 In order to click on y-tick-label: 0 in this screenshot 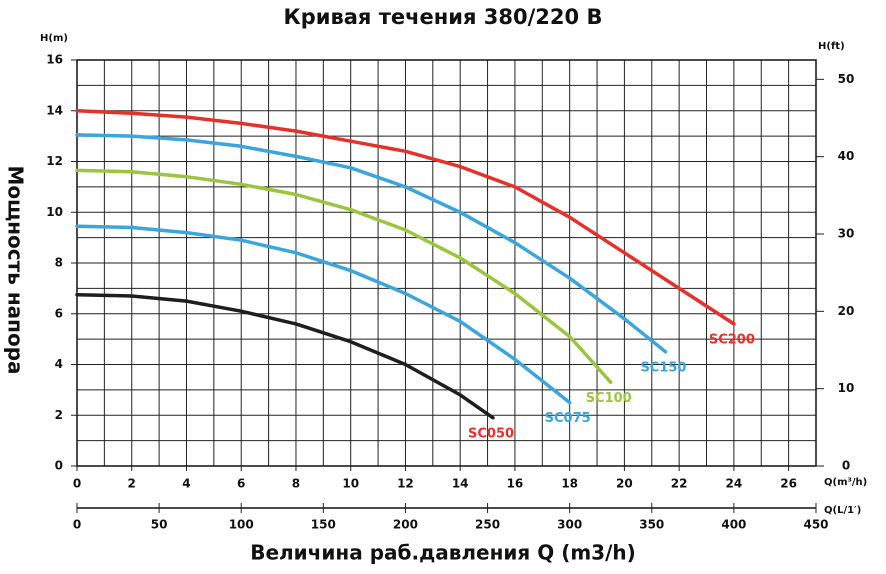, I will do `click(59, 466)`.